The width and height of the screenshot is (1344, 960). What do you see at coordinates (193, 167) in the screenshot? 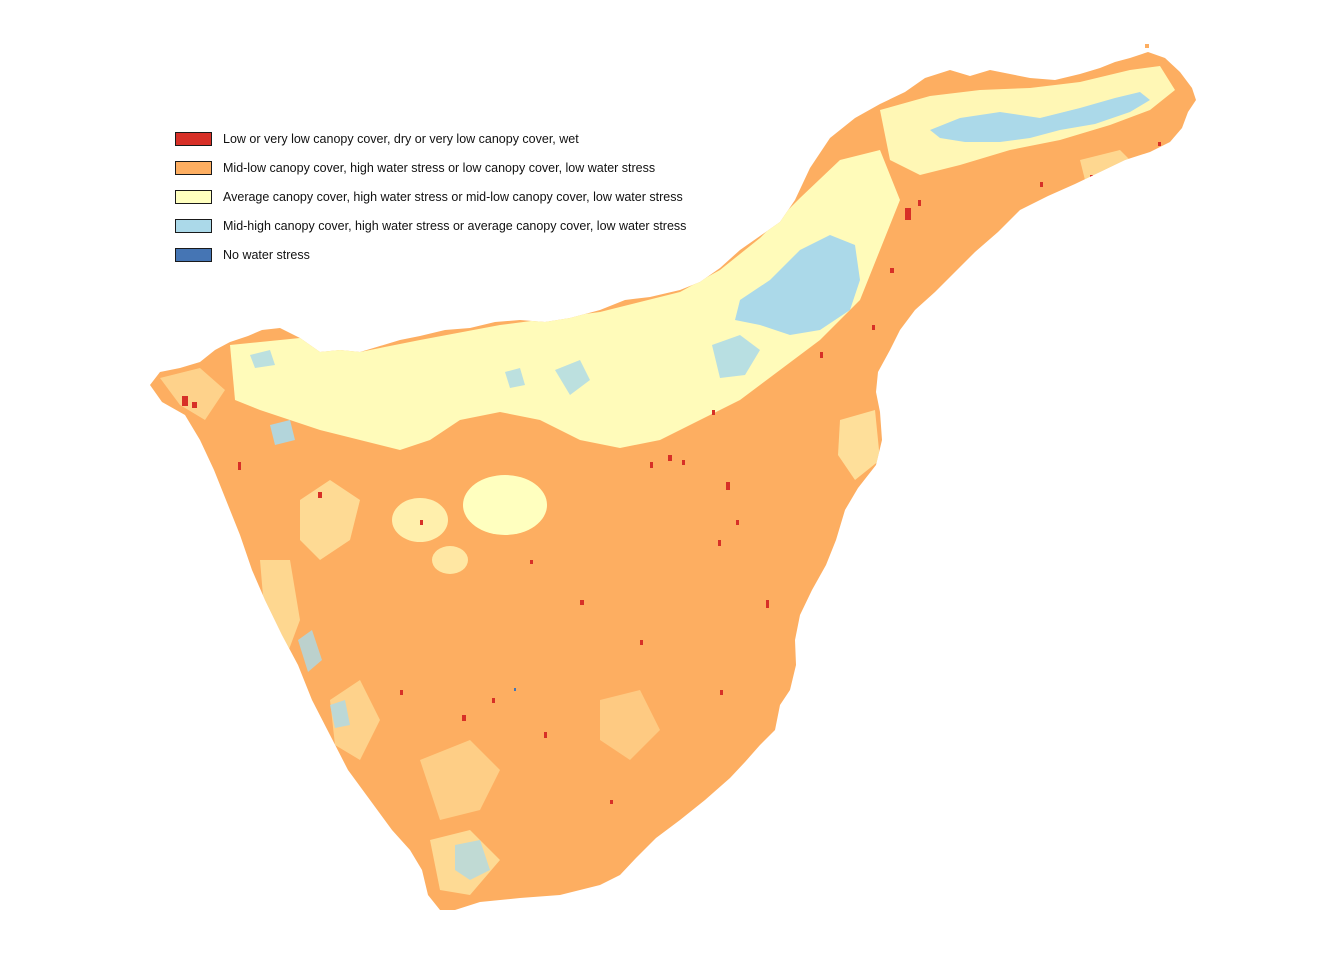
I see `legend-swatch-orange` at bounding box center [193, 167].